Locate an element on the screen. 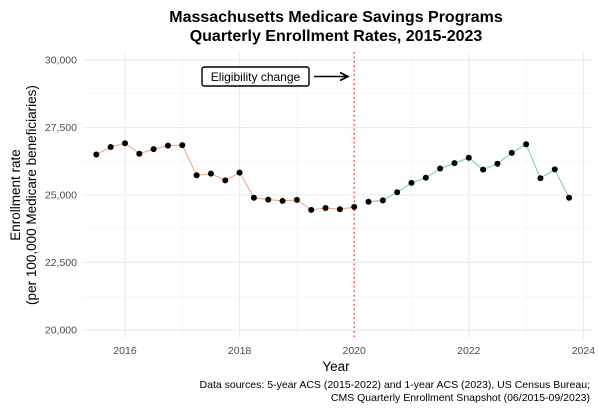  y-axis-title-line-1: Enrollment rate is located at coordinates (15, 195).